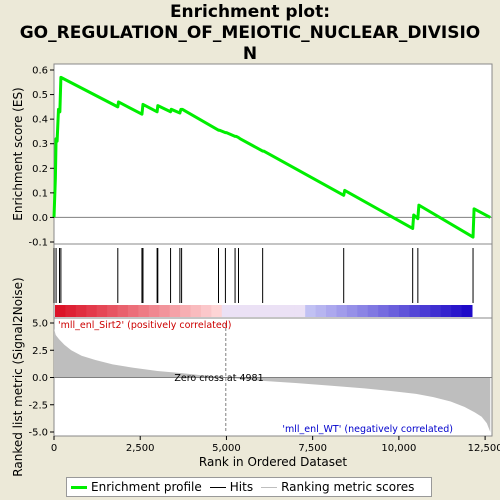 Image resolution: width=500 pixels, height=500 pixels. I want to click on es-y-tick-label: 0.5, so click(40, 95).